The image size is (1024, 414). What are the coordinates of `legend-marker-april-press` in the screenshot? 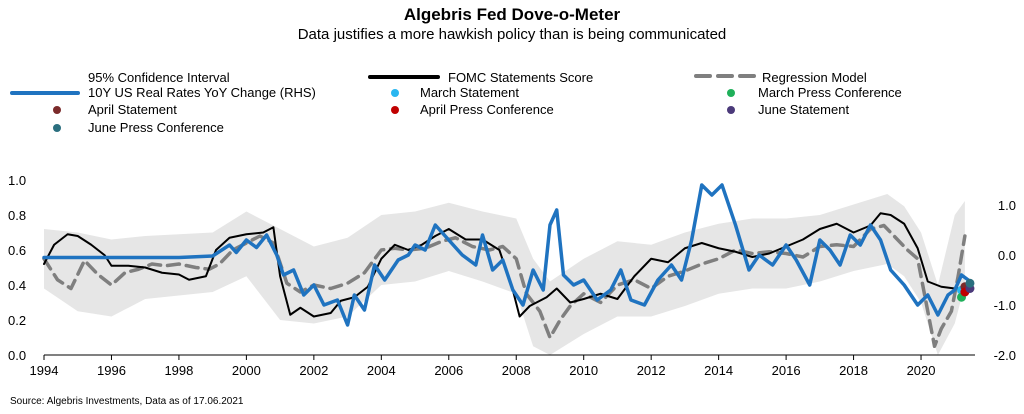 It's located at (395, 110).